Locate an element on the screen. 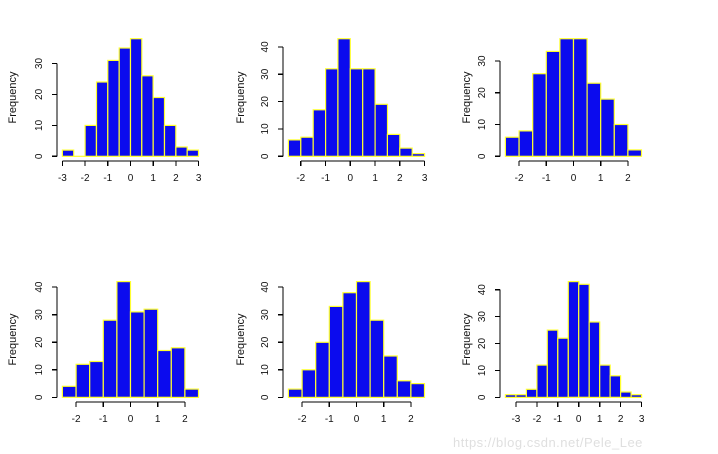  x-tick-label: -3 is located at coordinates (515, 419).